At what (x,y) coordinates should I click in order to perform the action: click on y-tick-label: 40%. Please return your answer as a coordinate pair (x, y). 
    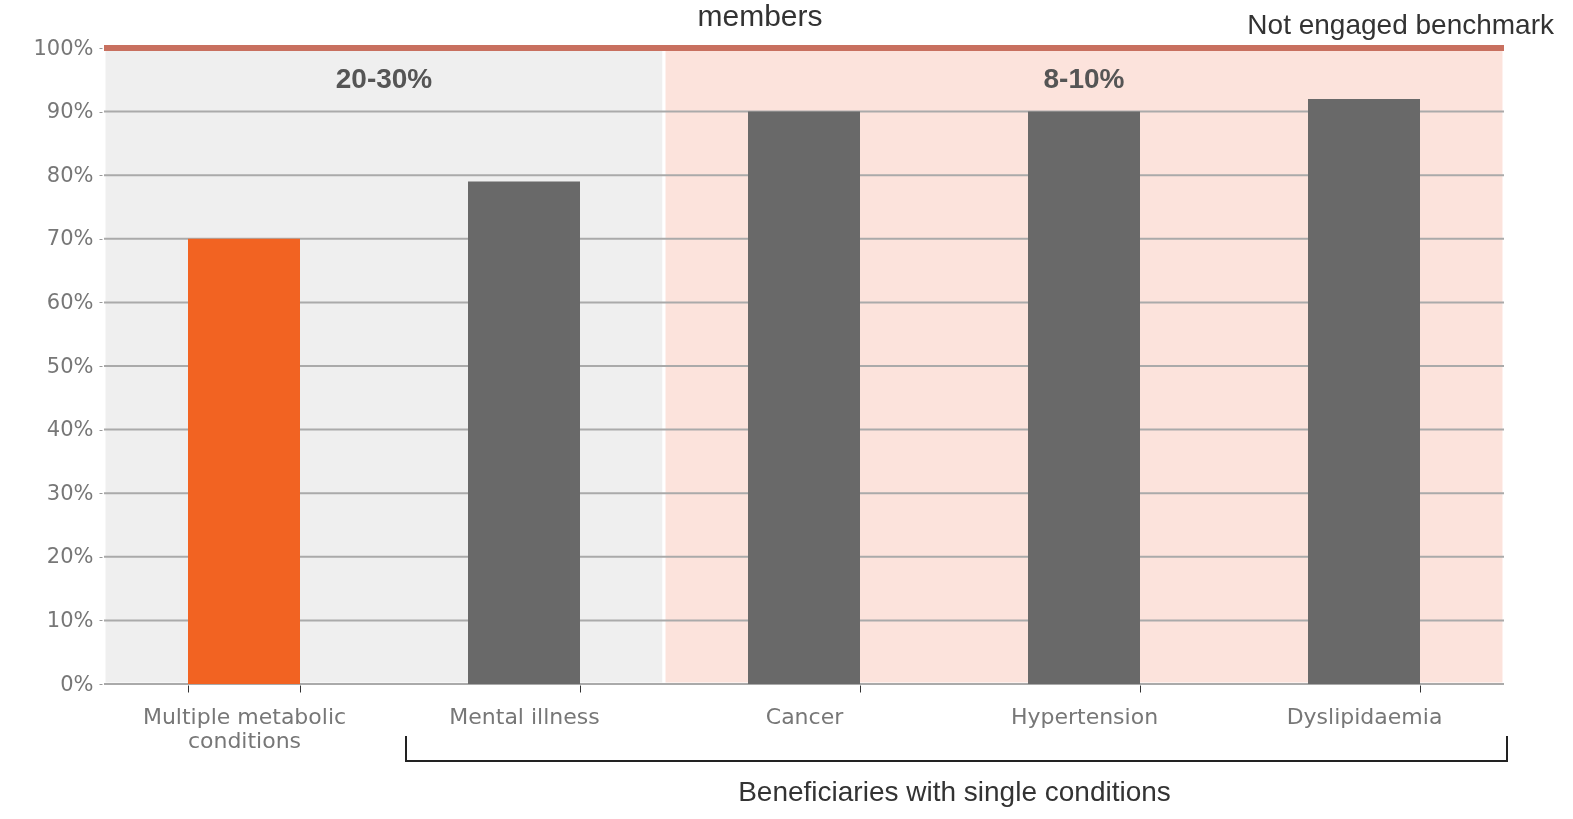
    Looking at the image, I should click on (70, 429).